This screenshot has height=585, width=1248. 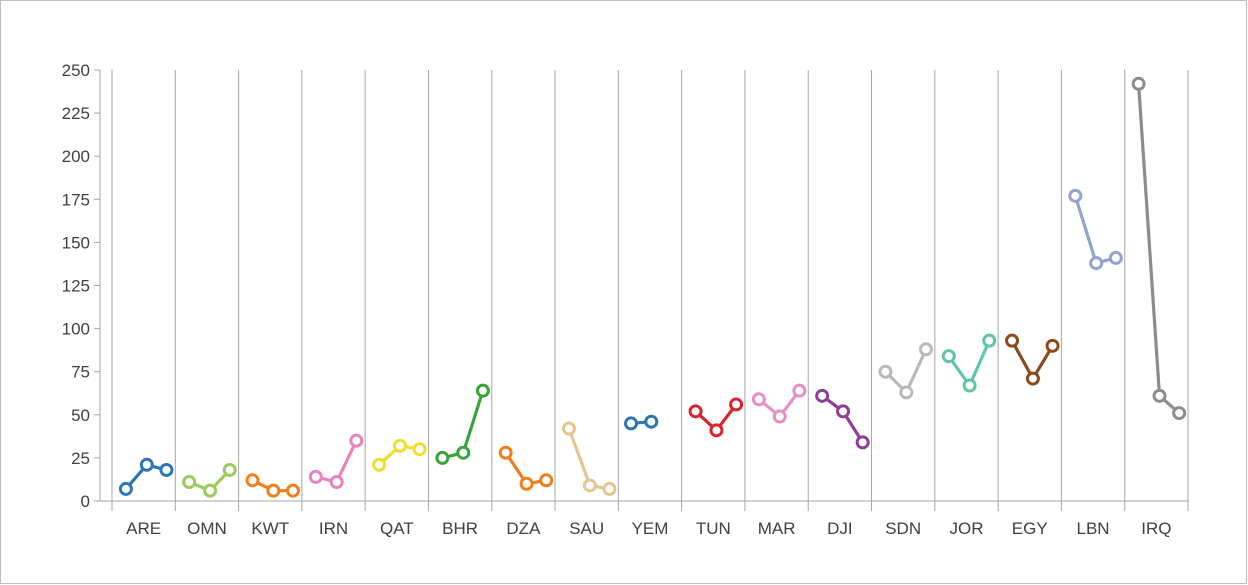 I want to click on y-tick-label: 50, so click(x=80, y=415).